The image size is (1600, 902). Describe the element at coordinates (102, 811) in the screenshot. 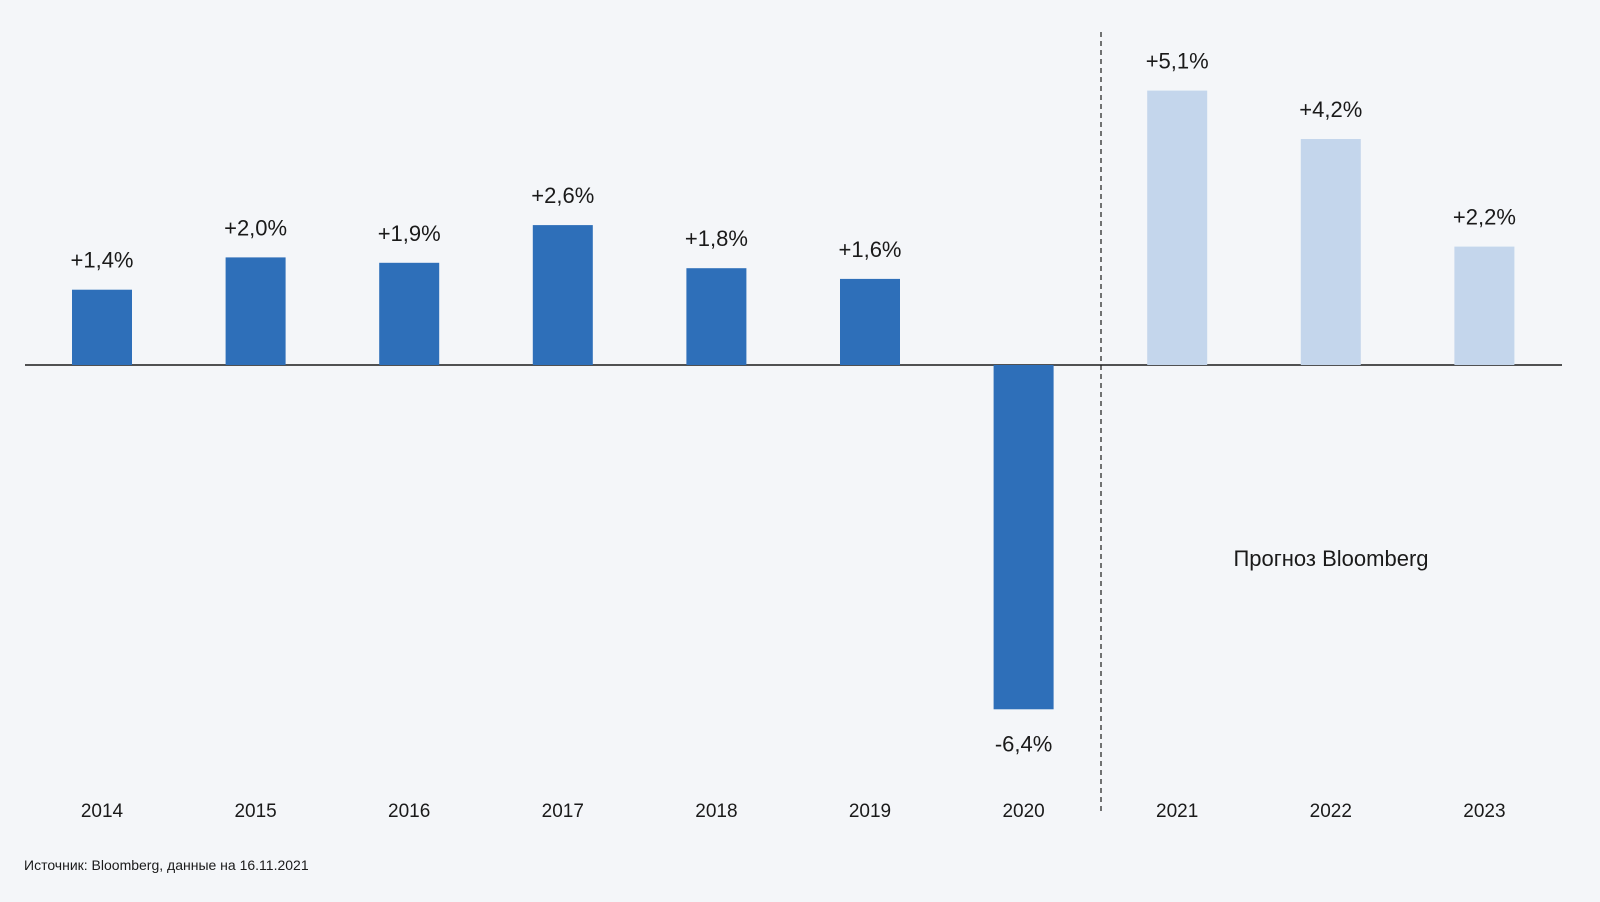

I see `x-tick-label-2014: 2014` at that location.